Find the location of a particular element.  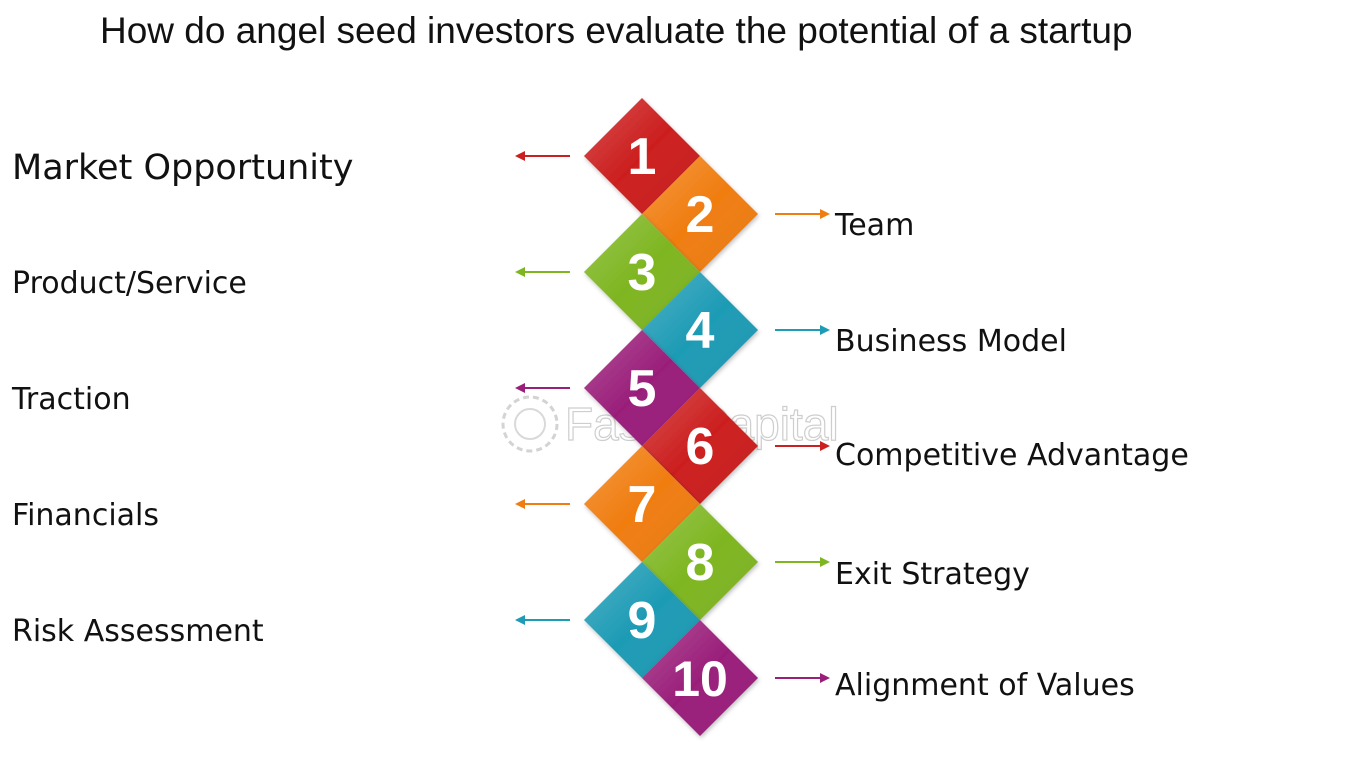

step-number: 6 is located at coordinates (700, 447).